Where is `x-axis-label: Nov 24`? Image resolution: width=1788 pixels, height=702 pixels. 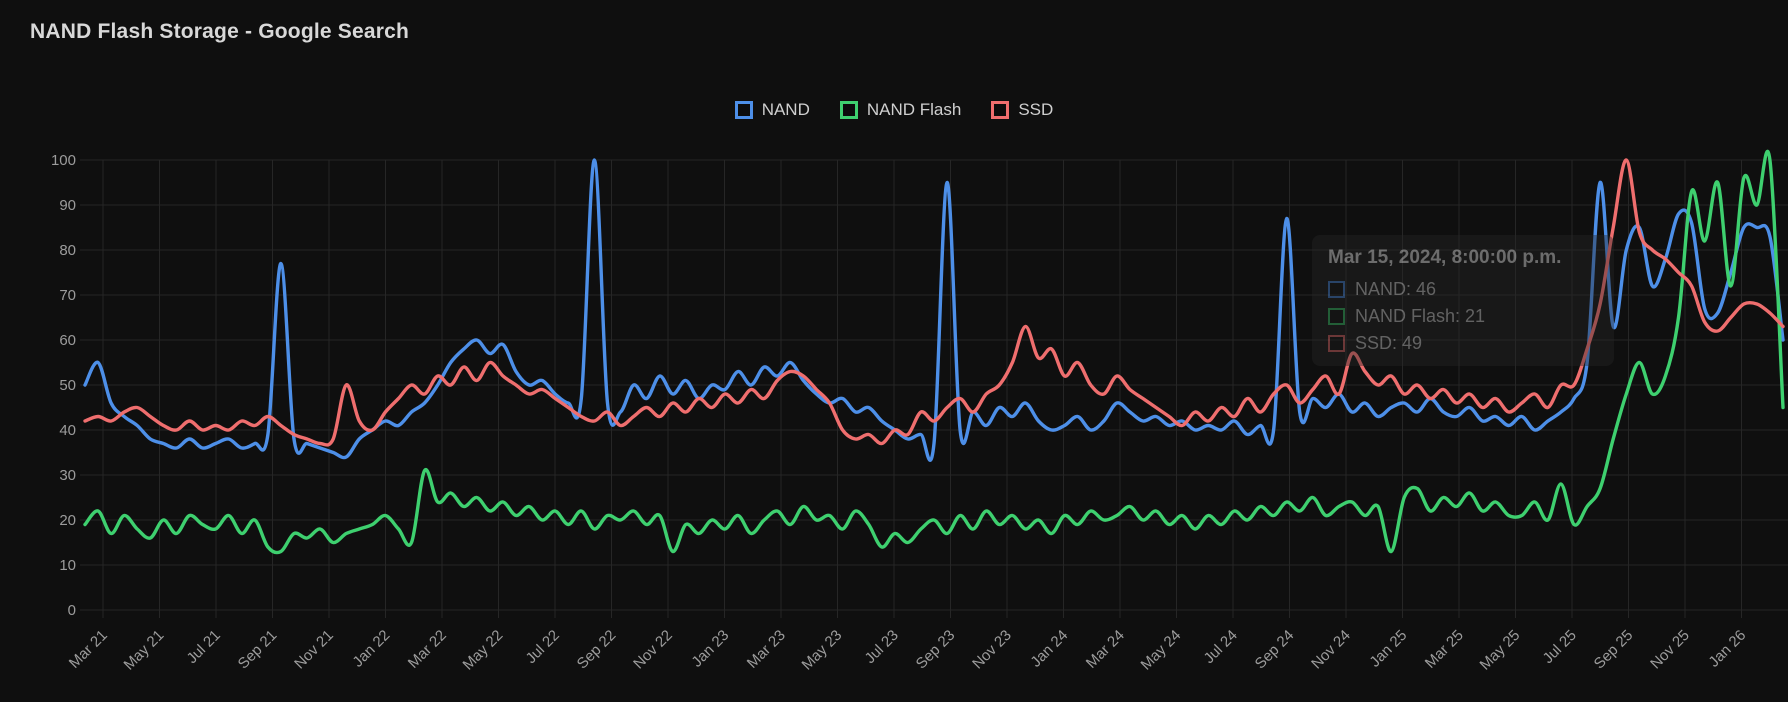 x-axis-label: Nov 24 is located at coordinates (1331, 650).